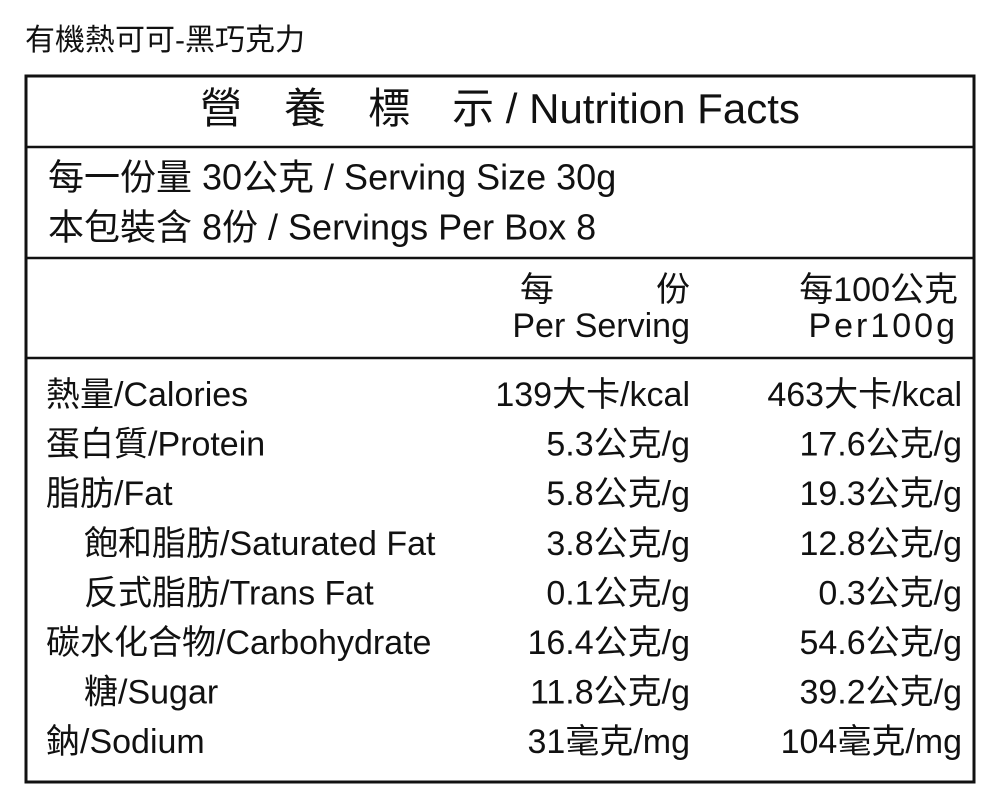  I want to click on per-serving: 11.8公克/g, so click(610, 693).